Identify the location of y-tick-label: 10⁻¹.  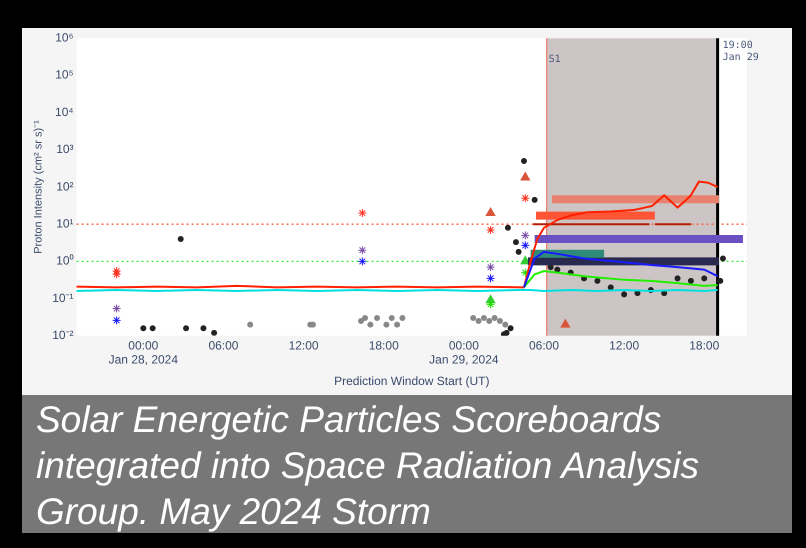
(63, 297).